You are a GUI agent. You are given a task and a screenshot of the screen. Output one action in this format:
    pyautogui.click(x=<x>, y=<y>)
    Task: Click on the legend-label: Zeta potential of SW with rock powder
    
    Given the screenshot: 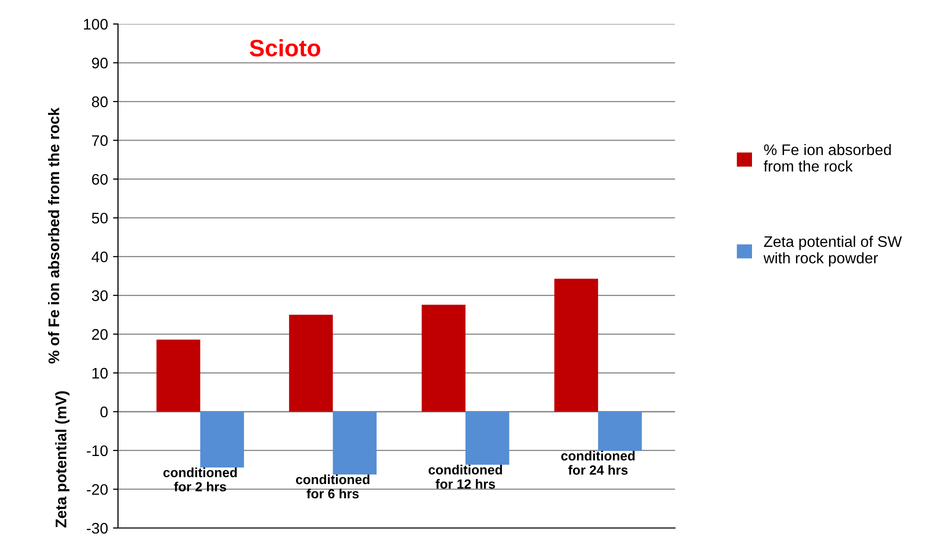 What is the action you would take?
    pyautogui.click(x=833, y=251)
    